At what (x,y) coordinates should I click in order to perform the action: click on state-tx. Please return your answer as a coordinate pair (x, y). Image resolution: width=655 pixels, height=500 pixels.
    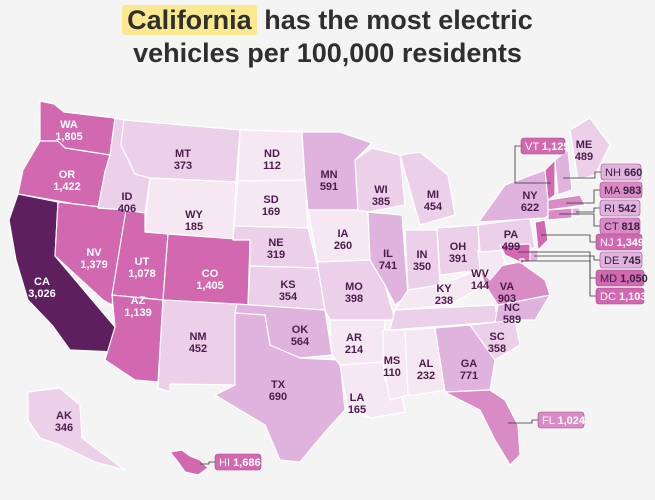
    Looking at the image, I should click on (280, 387).